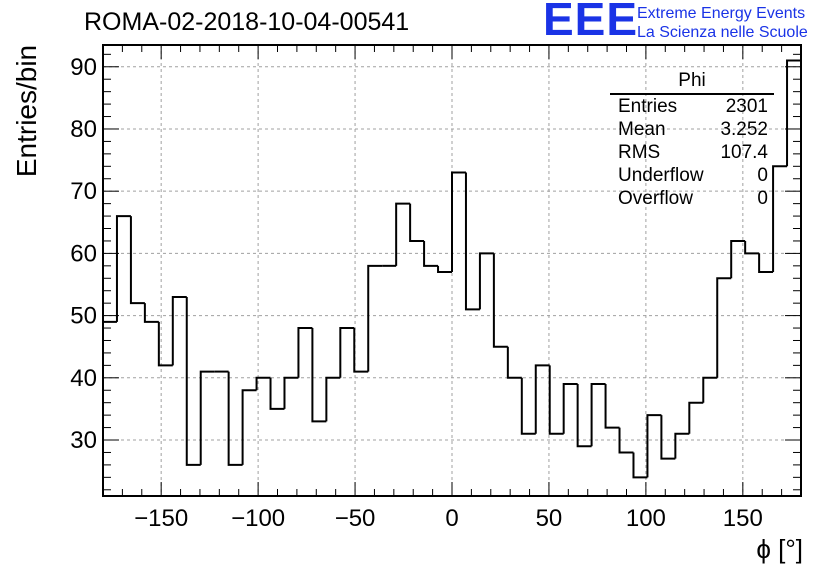 The height and width of the screenshot is (572, 836). I want to click on x-axis-label: ϕ [°], so click(779, 549).